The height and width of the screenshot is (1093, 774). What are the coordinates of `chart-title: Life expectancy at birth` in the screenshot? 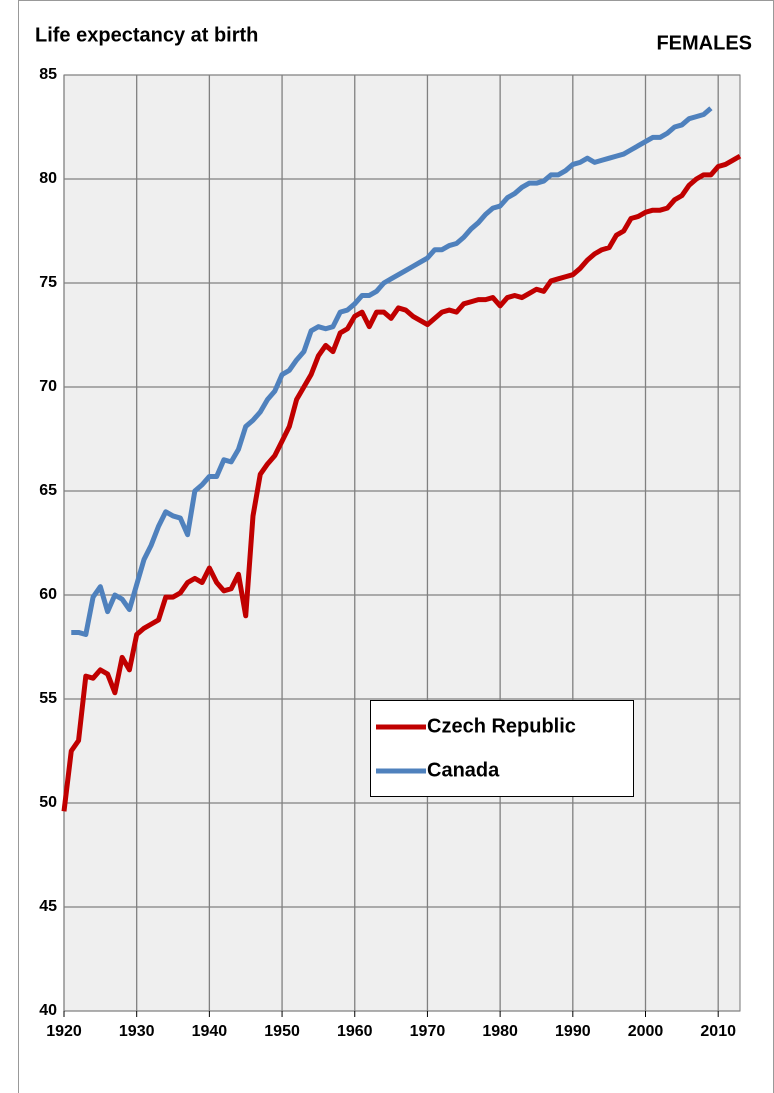 It's located at (146, 35).